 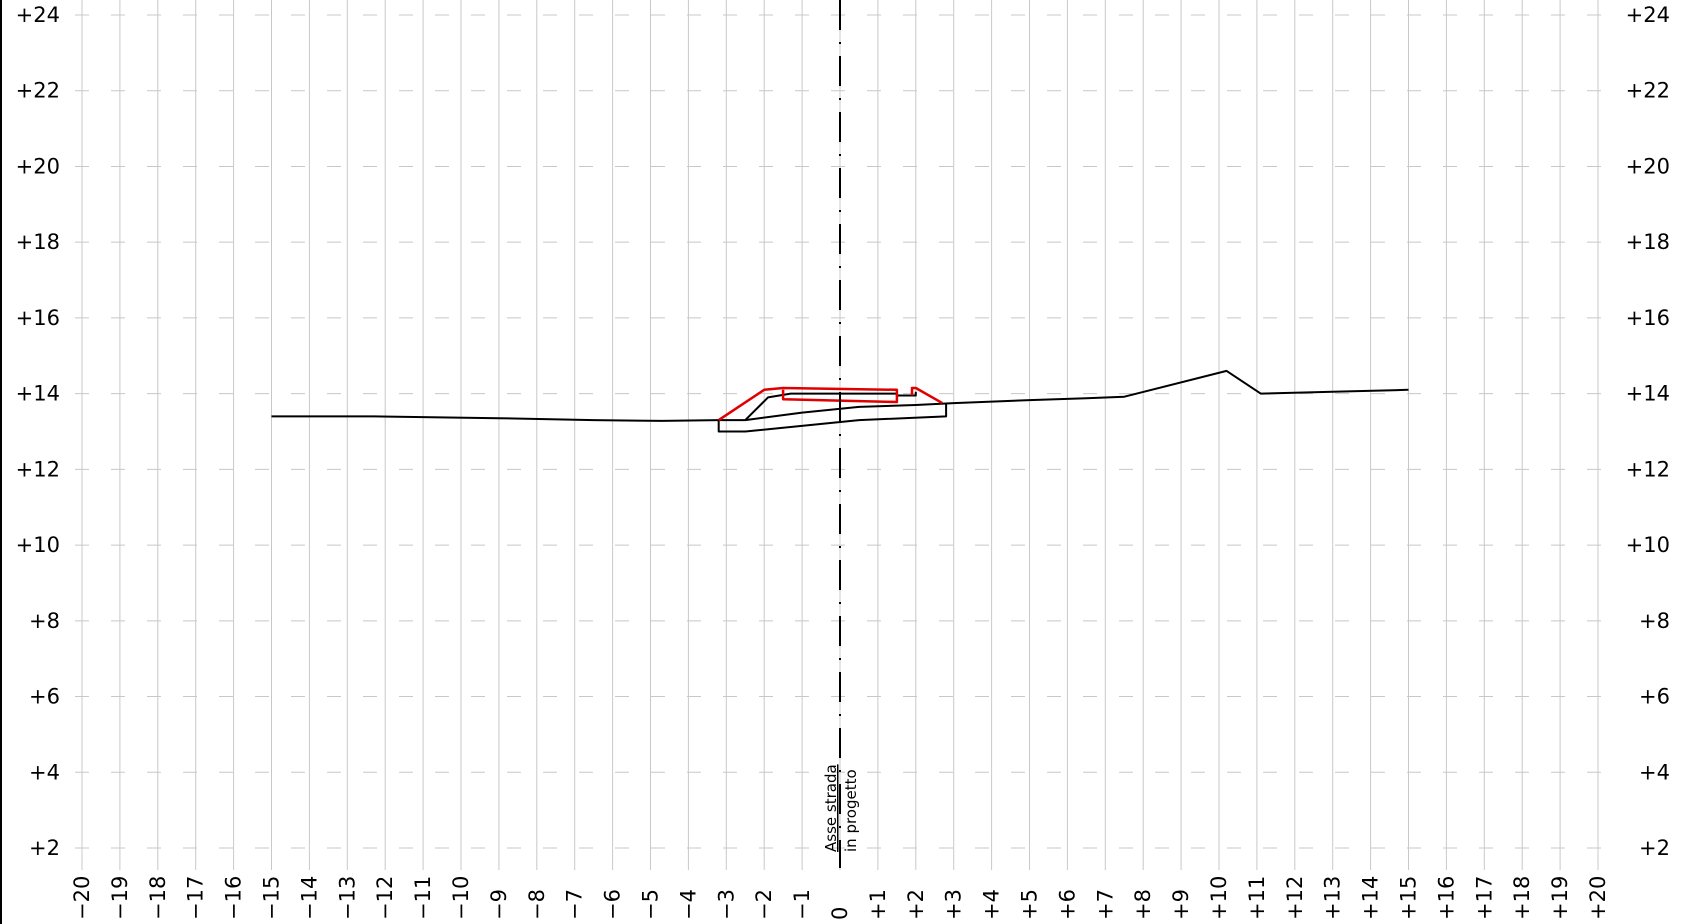 I want to click on x-tick-label: +15, so click(x=1409, y=898).